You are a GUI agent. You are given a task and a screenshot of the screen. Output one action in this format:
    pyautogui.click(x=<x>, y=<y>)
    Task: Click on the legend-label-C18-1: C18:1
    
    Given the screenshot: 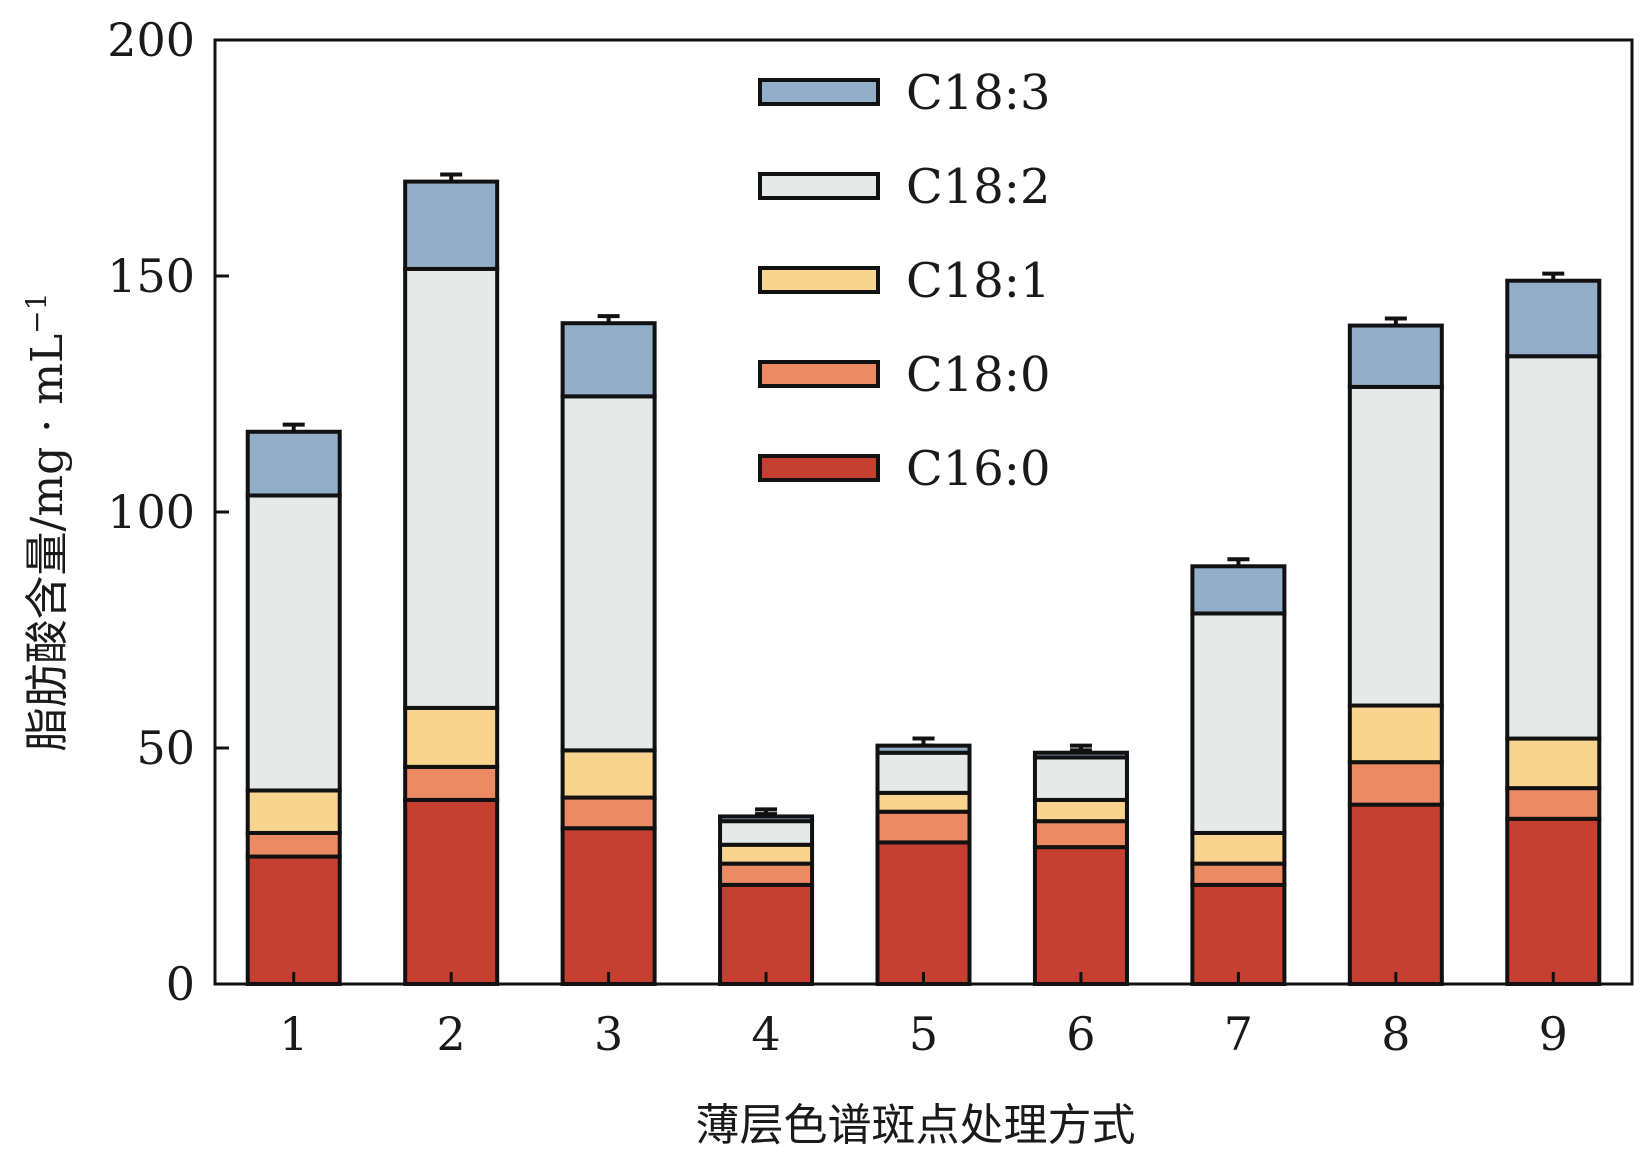 What is the action you would take?
    pyautogui.click(x=978, y=281)
    